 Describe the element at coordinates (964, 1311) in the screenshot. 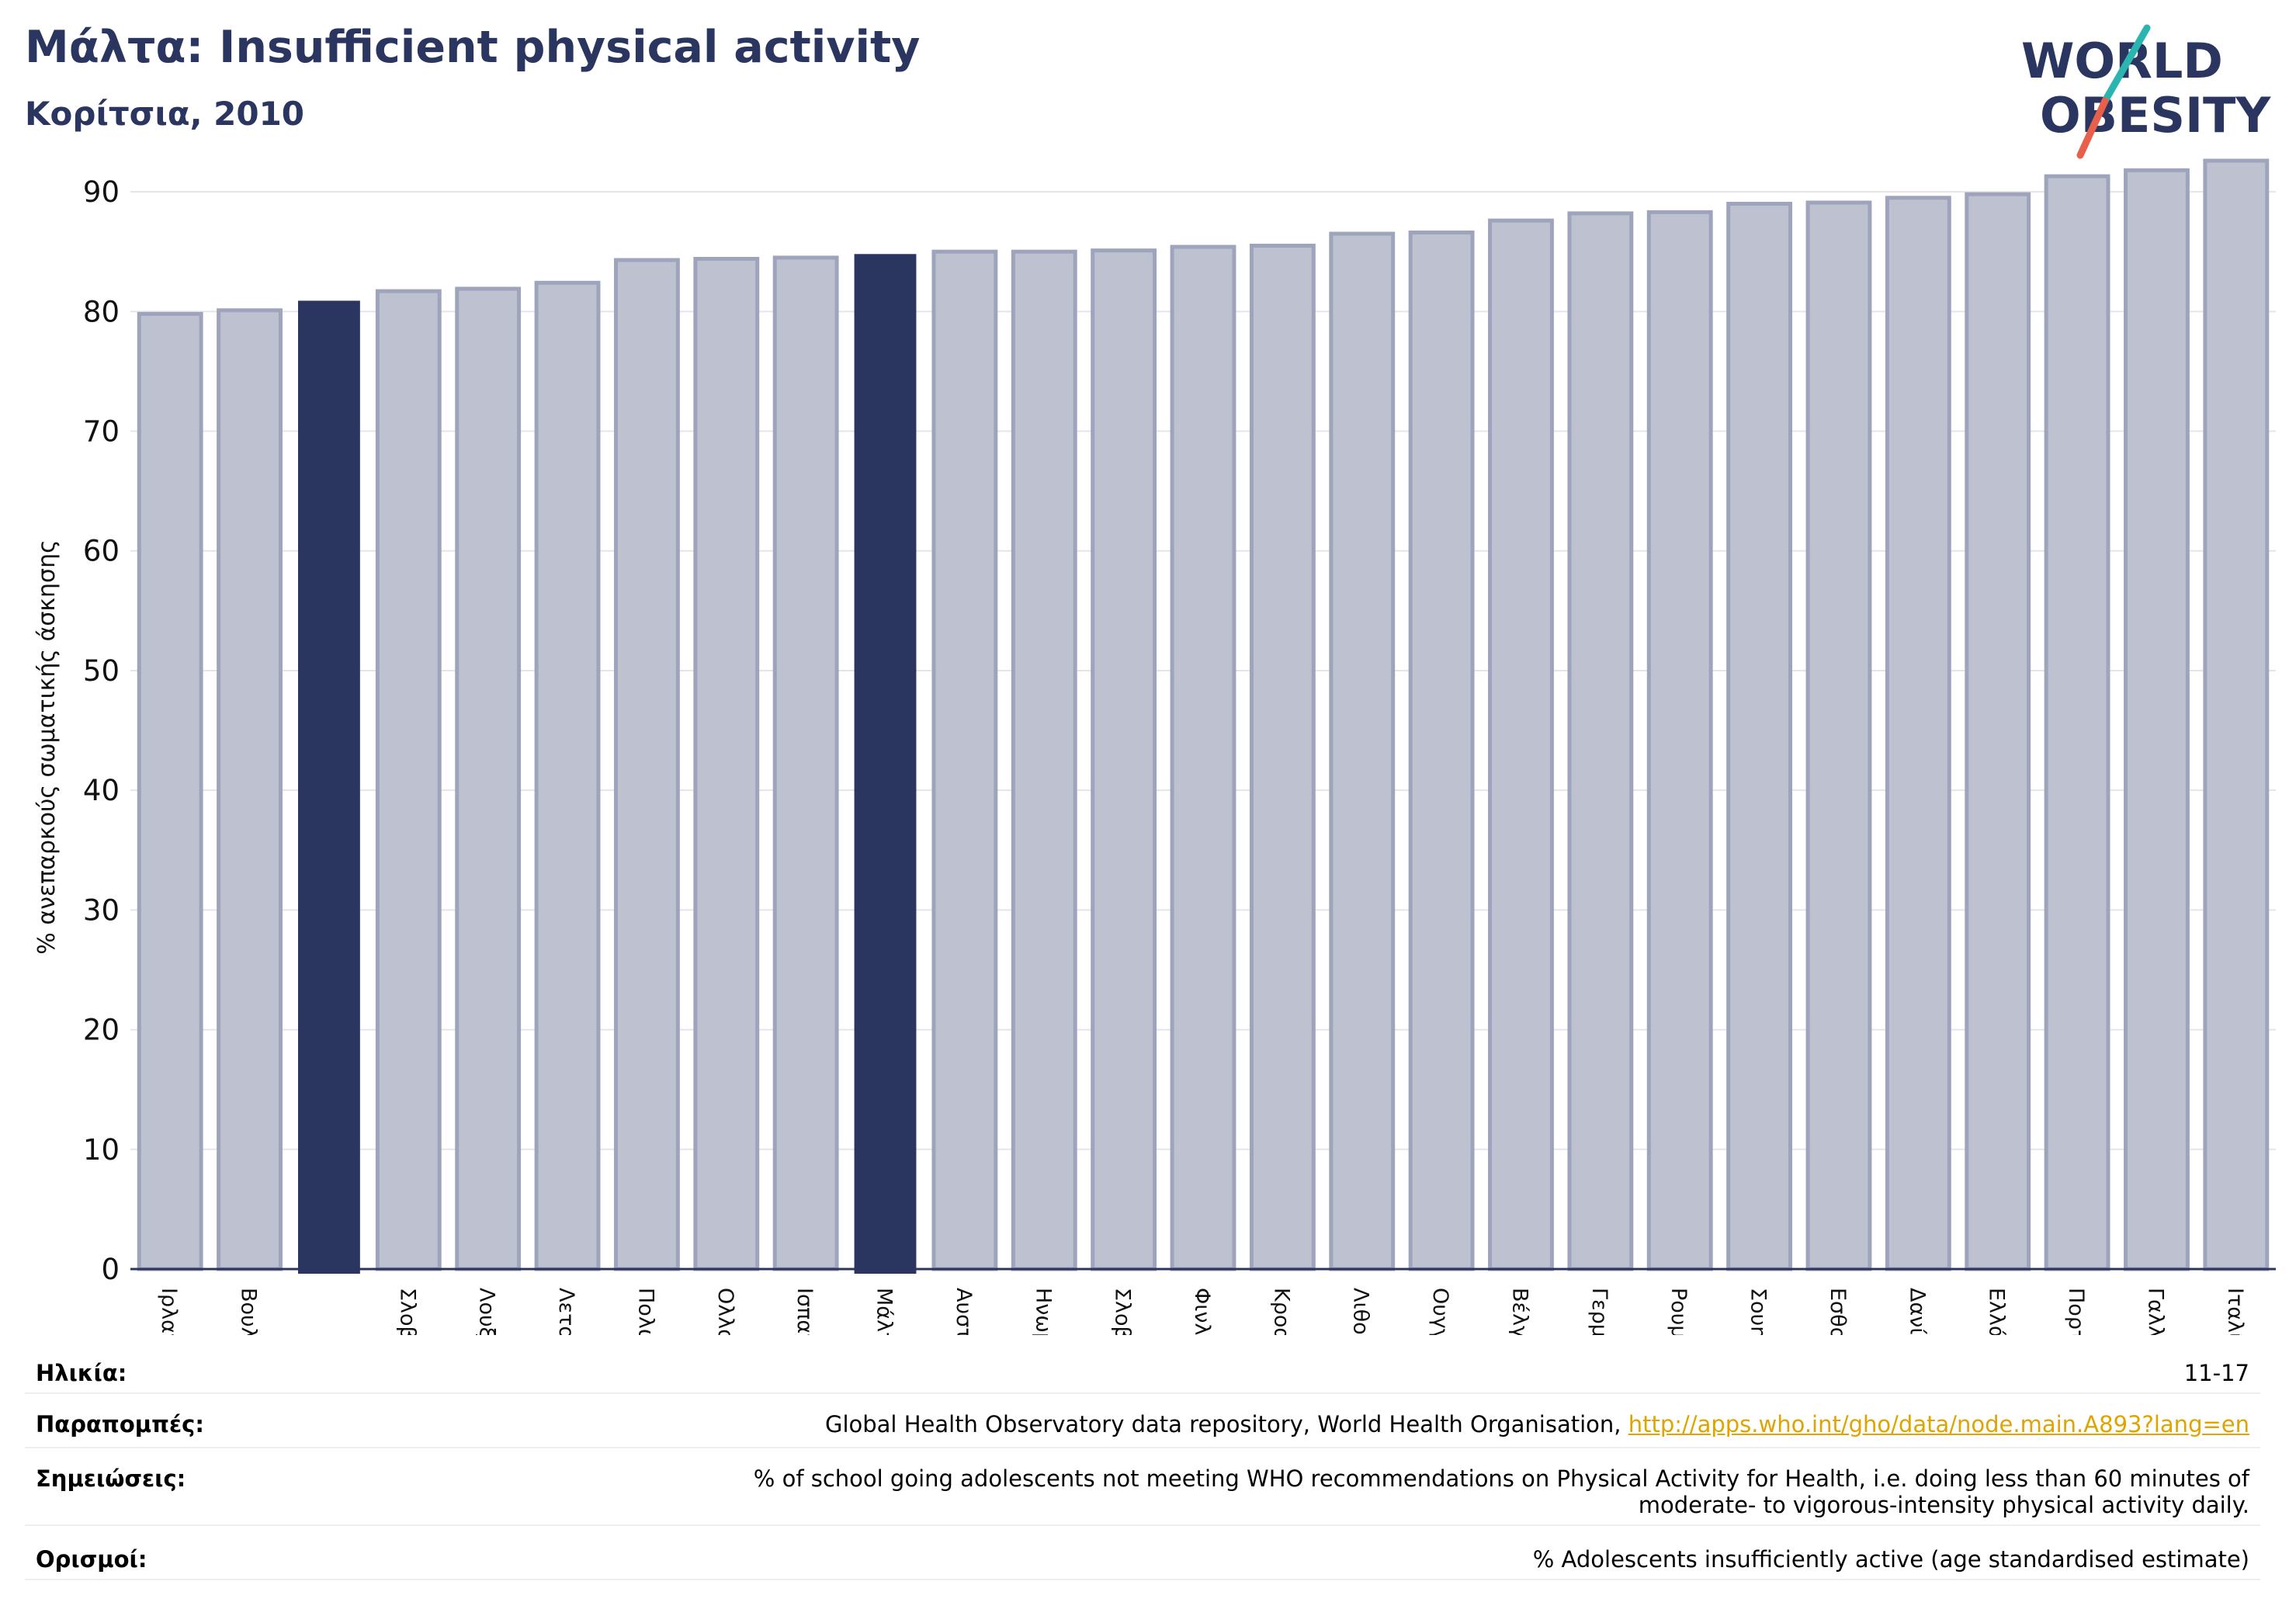

I see `x-tick-label: Αυστρία` at that location.